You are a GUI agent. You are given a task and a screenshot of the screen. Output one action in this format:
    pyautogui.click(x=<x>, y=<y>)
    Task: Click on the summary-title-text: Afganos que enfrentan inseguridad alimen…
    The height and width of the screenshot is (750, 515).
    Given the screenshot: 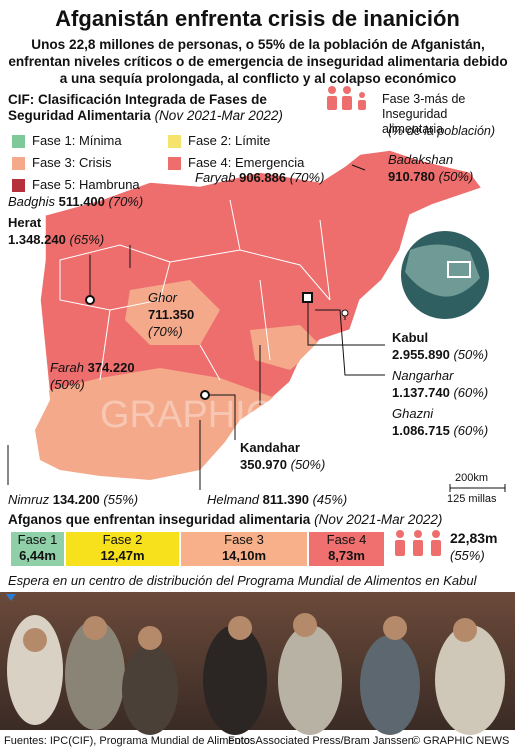 What is the action you would take?
    pyautogui.click(x=159, y=519)
    